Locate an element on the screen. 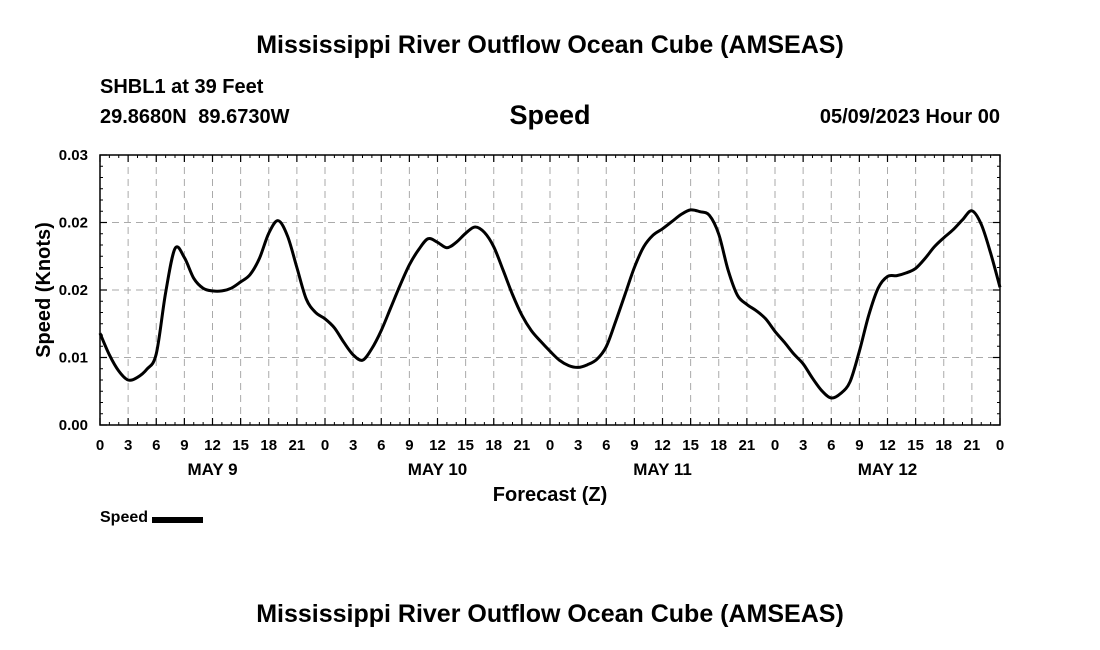  day-label: MAY 10 is located at coordinates (438, 469).